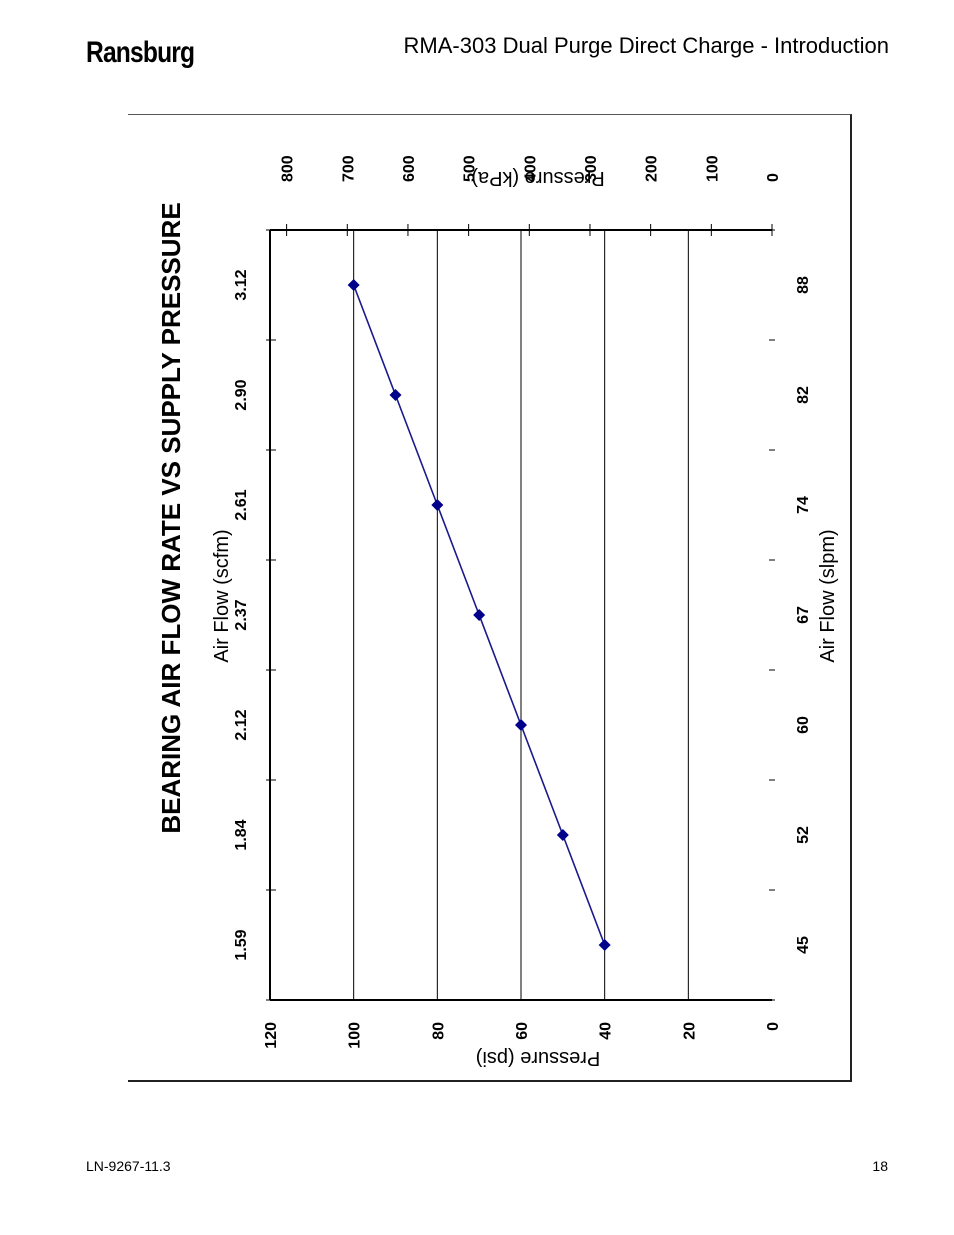 The height and width of the screenshot is (1235, 954). I want to click on slpm-tick-label: 88, so click(803, 285).